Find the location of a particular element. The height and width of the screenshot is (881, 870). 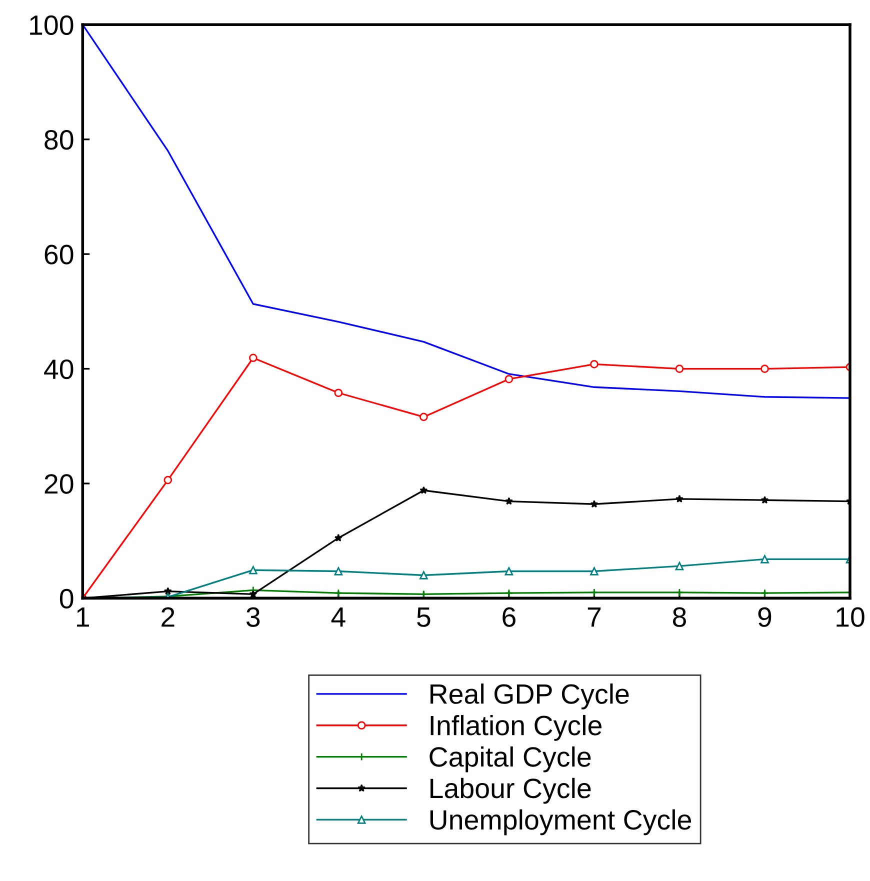

legend-label: Real GDP Cycle is located at coordinates (529, 697).